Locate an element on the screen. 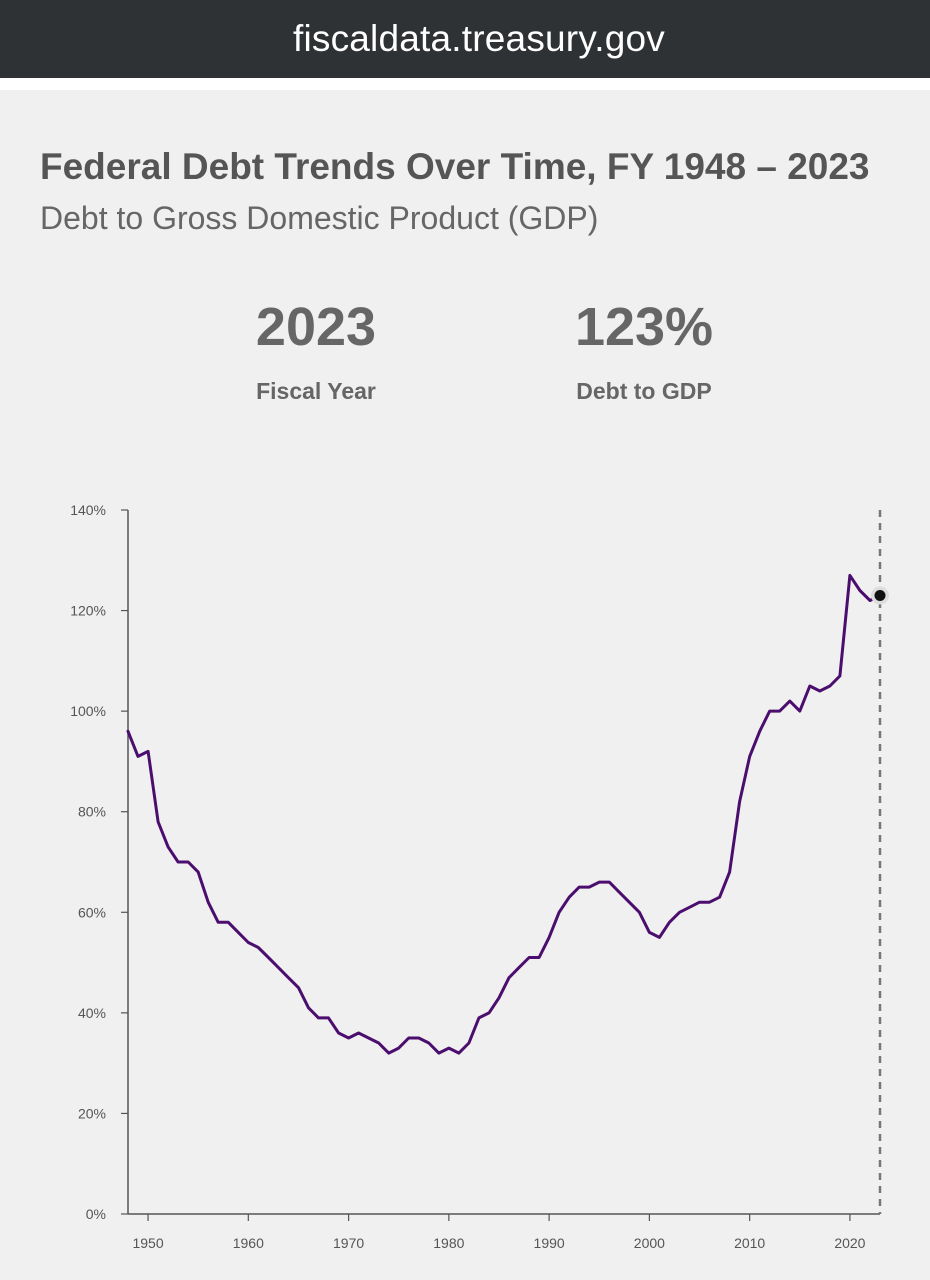 Image resolution: width=930 pixels, height=1280 pixels. y-tick-label: 60% is located at coordinates (92, 912).